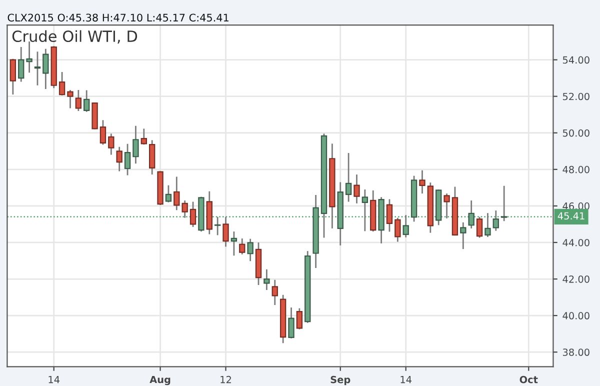 Image resolution: width=600 pixels, height=386 pixels. I want to click on x-tick-label: Oct, so click(529, 380).